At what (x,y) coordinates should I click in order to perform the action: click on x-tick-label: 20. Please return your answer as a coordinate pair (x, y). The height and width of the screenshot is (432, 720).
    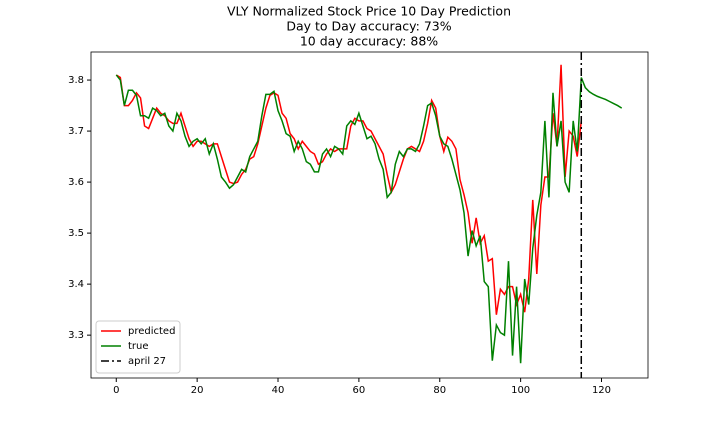
    Looking at the image, I should click on (197, 390).